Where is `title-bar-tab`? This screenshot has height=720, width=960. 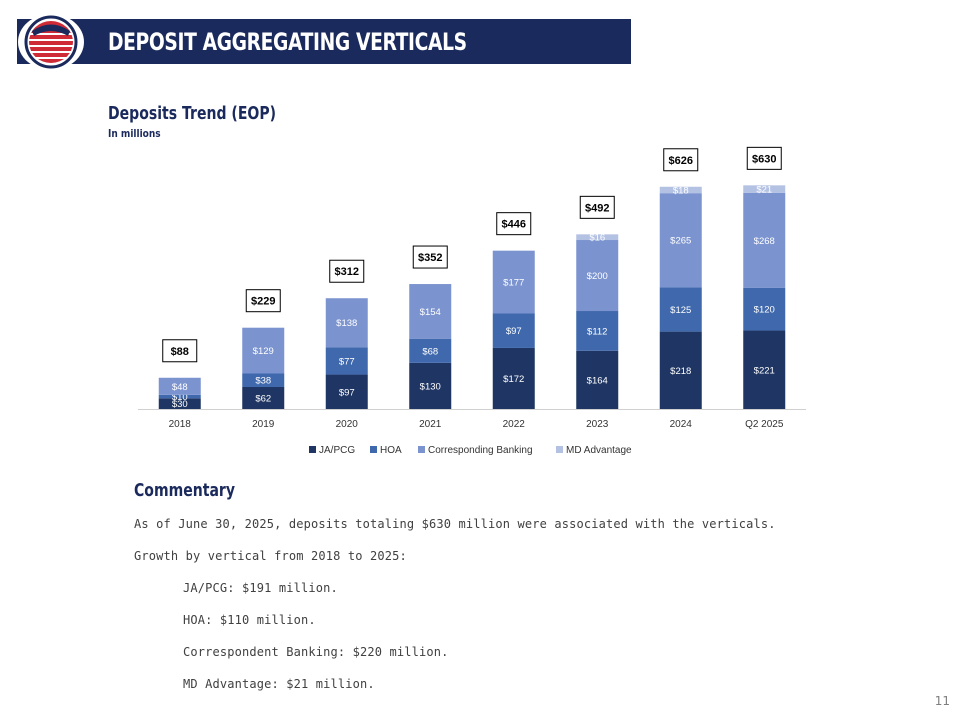 title-bar-tab is located at coordinates (8, 41).